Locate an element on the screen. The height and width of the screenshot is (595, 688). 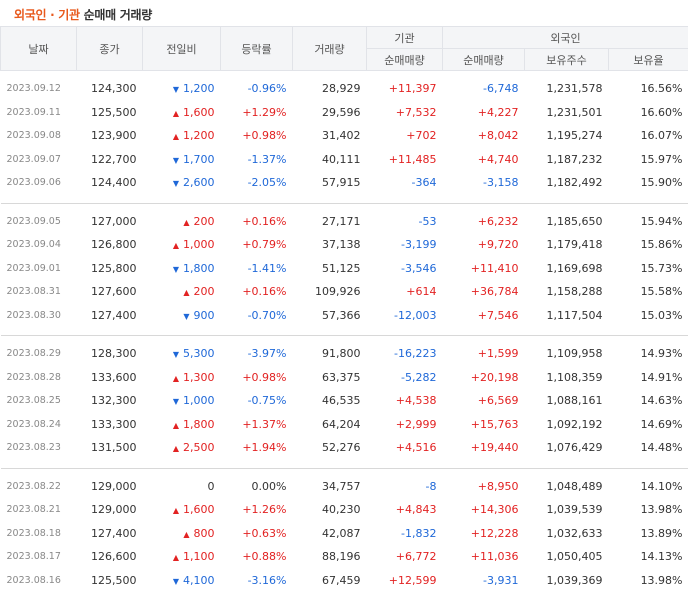
change-value: 2,500 is located at coordinates (199, 448).